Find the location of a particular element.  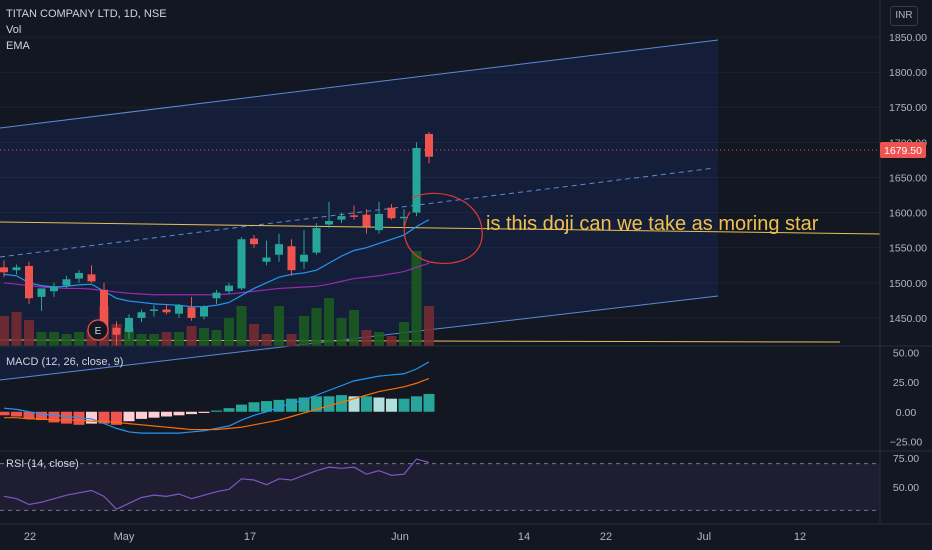

vol-legend: Vol is located at coordinates (14, 30).